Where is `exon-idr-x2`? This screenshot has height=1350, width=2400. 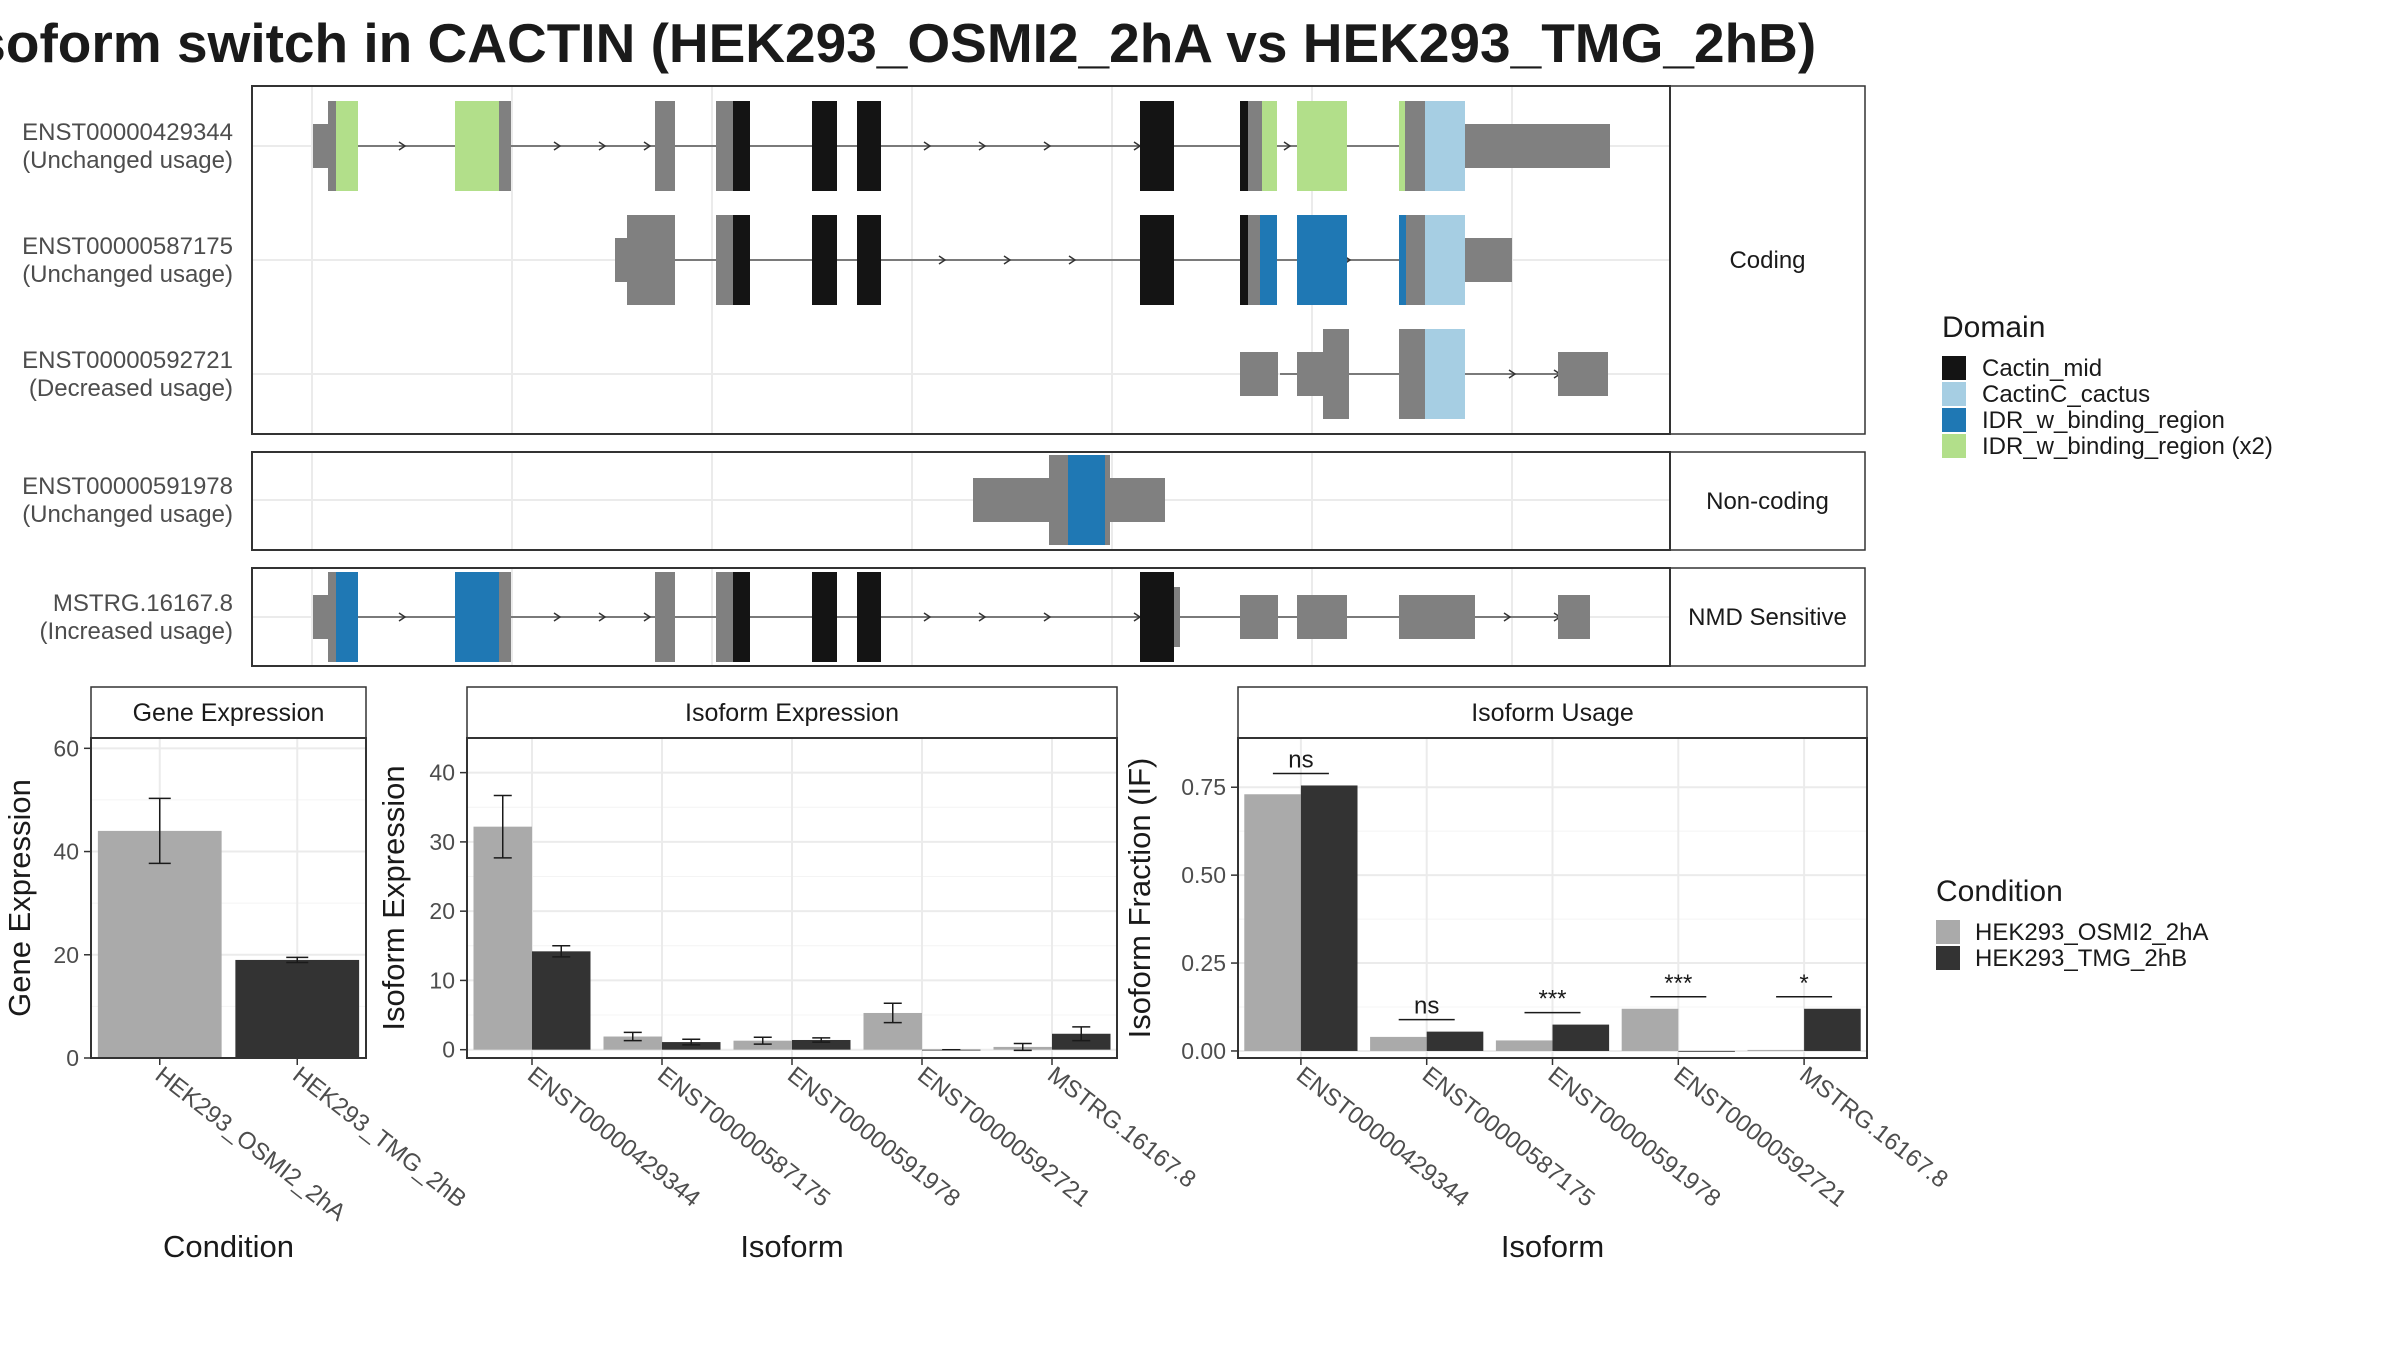
exon-idr-x2 is located at coordinates (347, 146).